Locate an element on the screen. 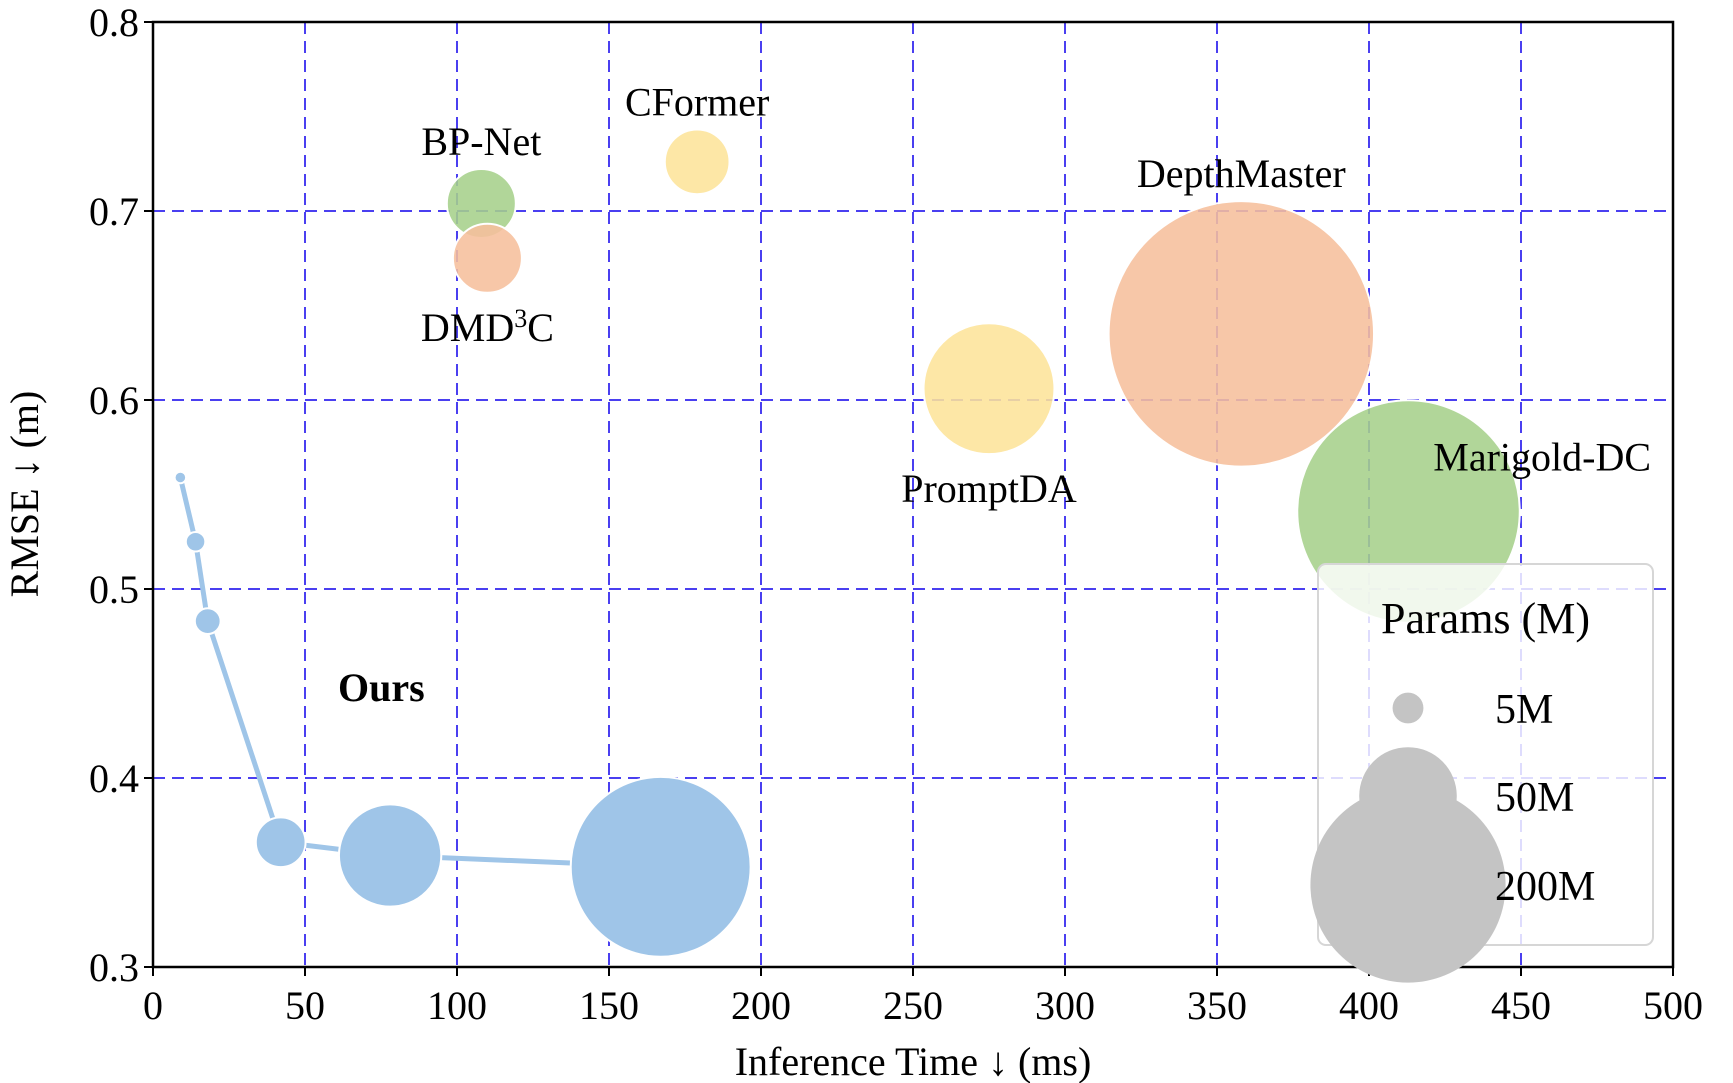 Image resolution: width=1733 pixels, height=1083 pixels. point-label: BP-Net is located at coordinates (481, 141).